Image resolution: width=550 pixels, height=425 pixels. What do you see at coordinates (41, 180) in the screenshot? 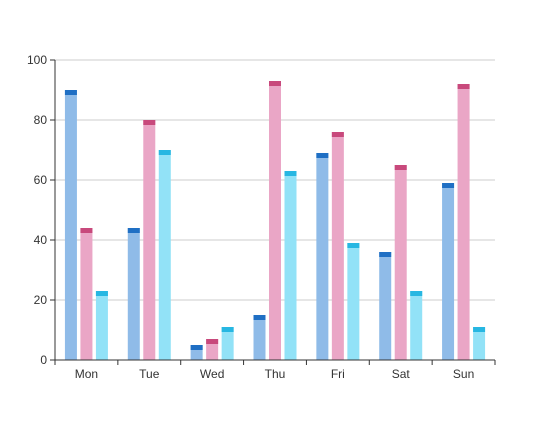
I see `y-tick-label: 60` at bounding box center [41, 180].